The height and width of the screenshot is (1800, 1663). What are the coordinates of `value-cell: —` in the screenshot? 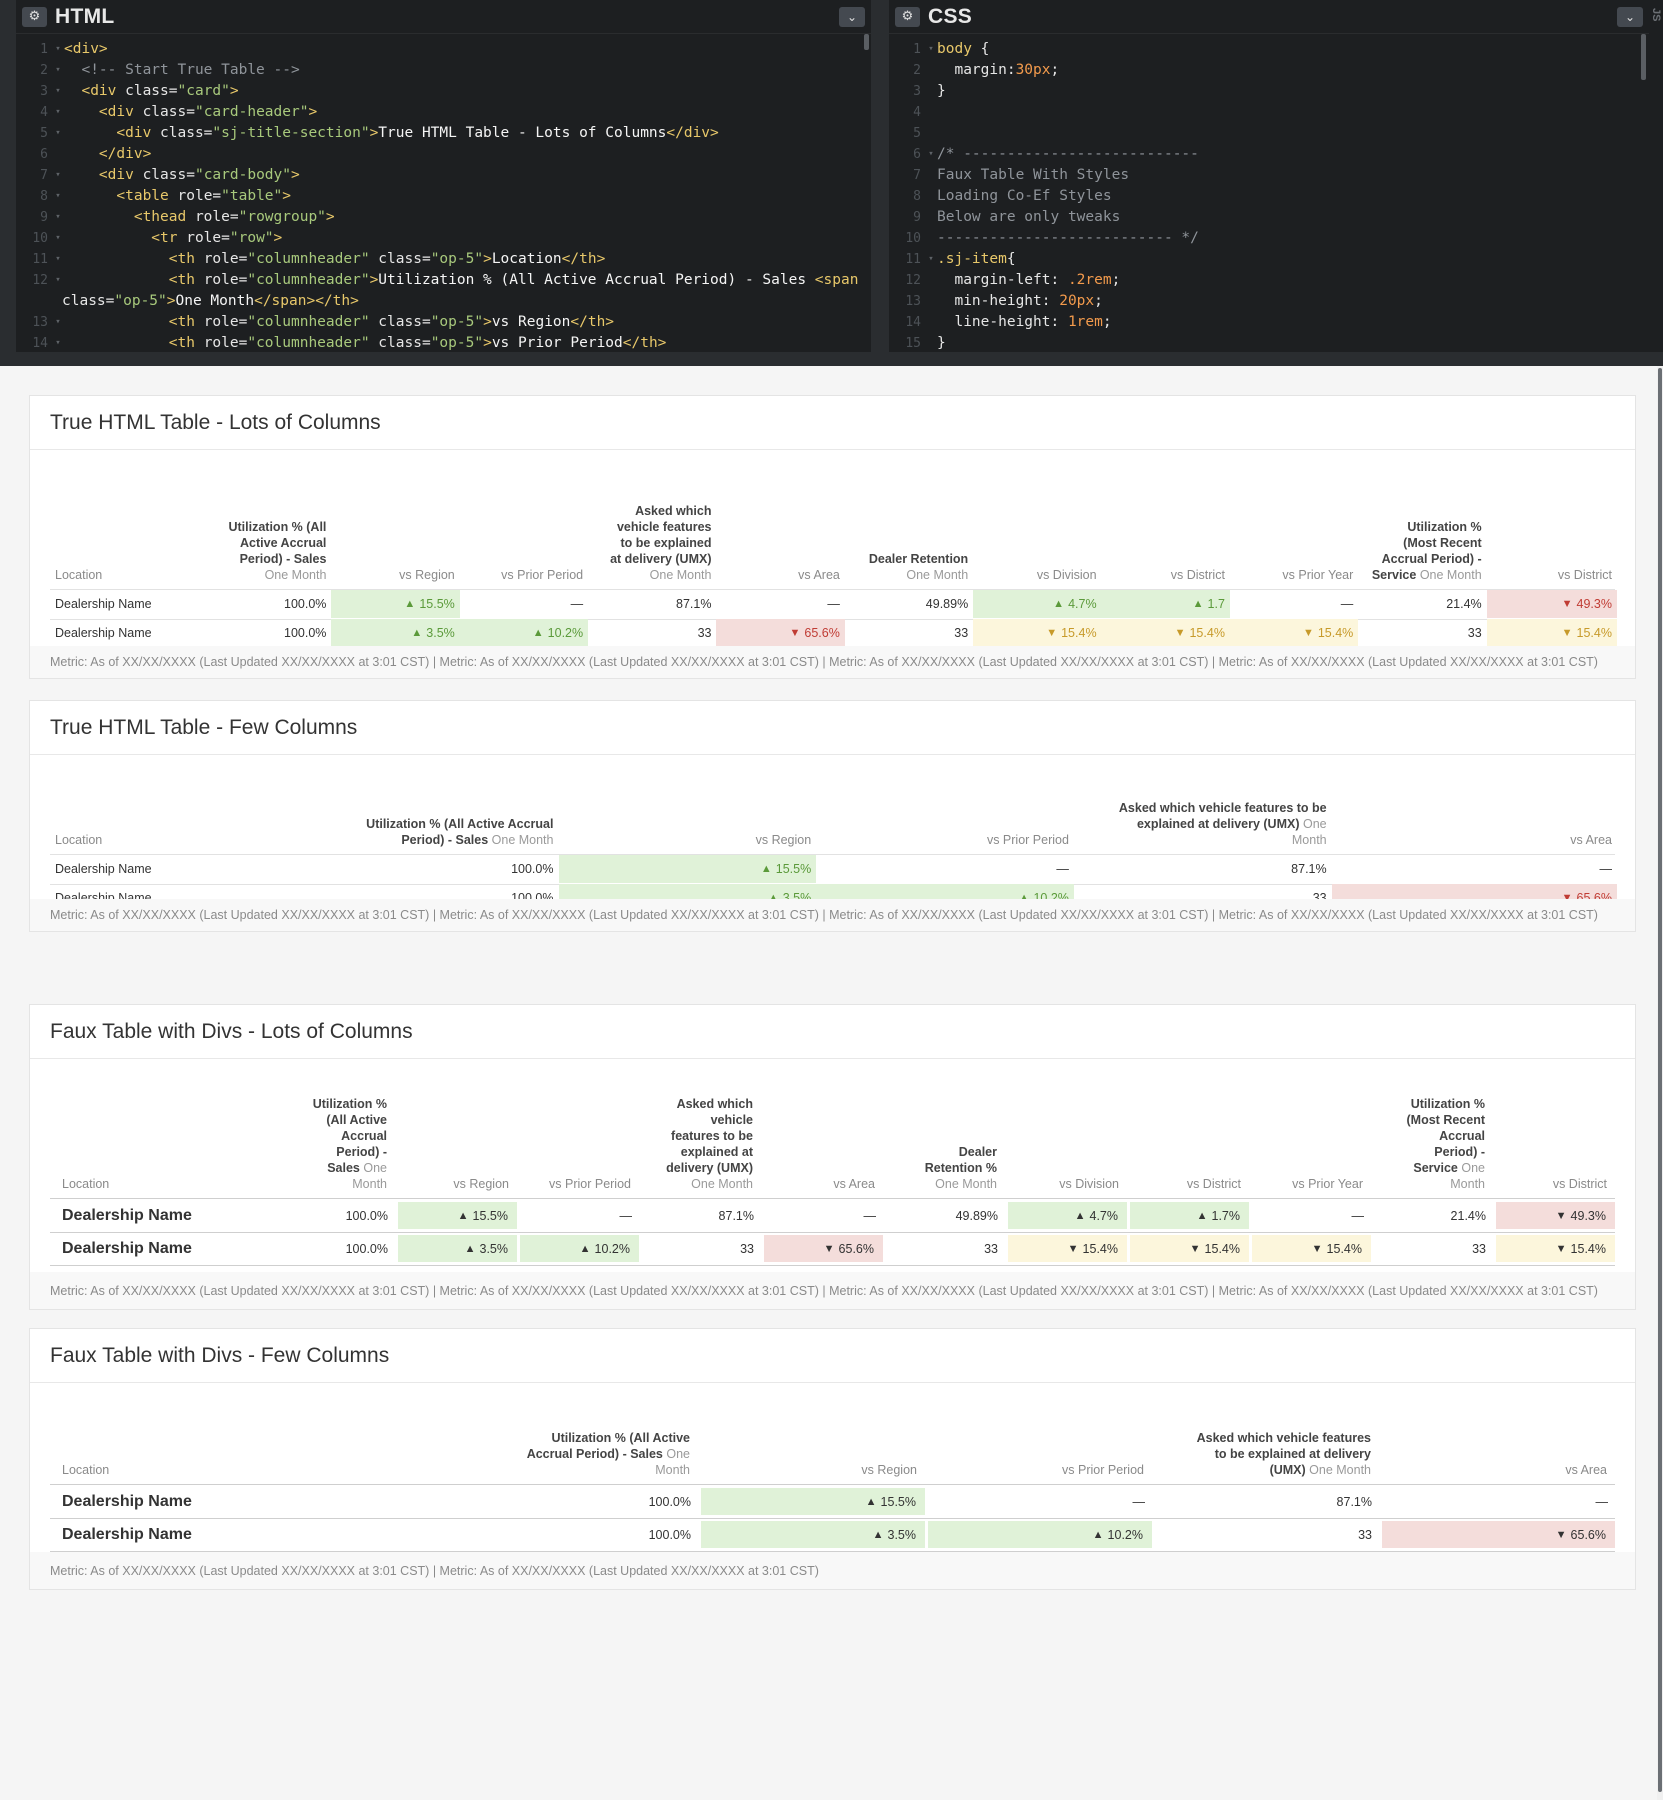 It's located at (824, 1215).